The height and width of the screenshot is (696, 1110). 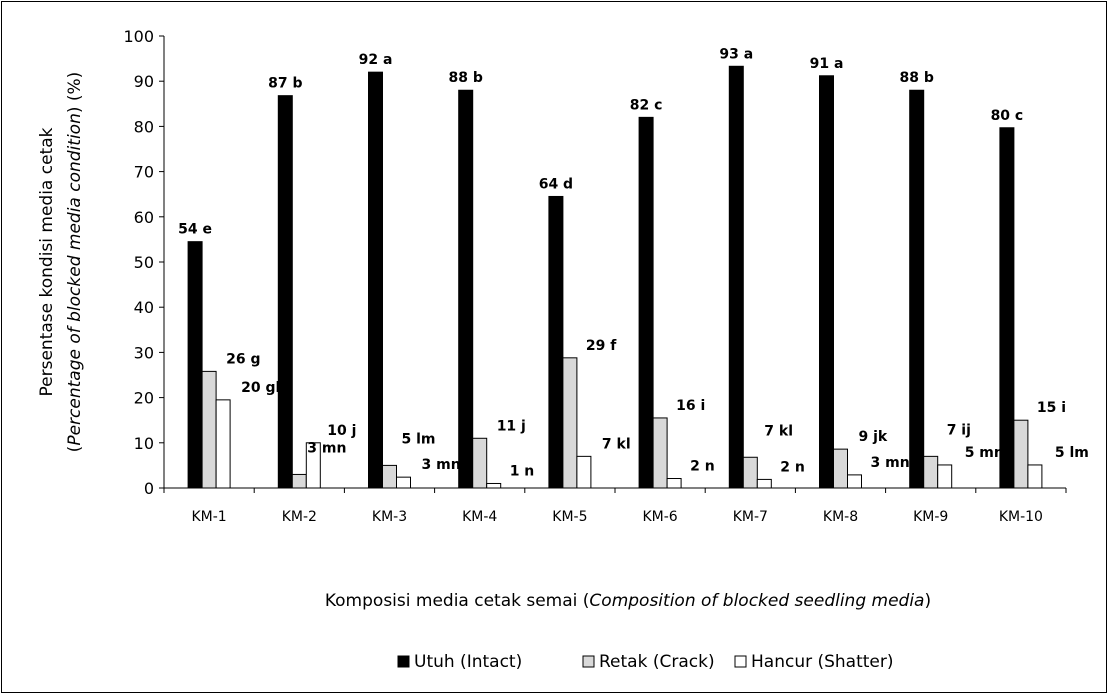 I want to click on data-label: 64 d, so click(x=556, y=184).